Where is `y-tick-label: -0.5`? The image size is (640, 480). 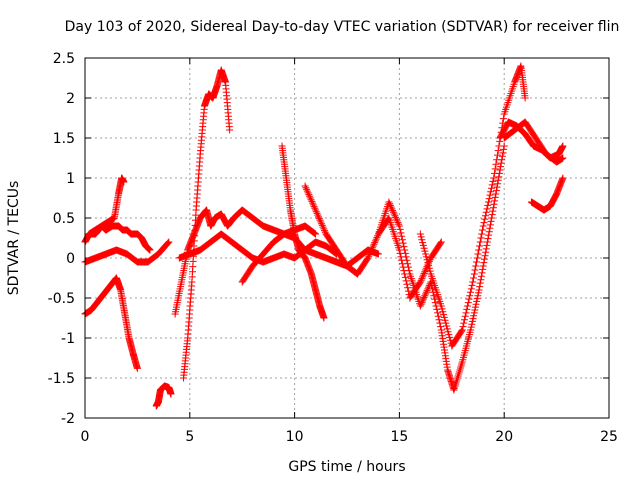
y-tick-label: -0.5 is located at coordinates (61, 299).